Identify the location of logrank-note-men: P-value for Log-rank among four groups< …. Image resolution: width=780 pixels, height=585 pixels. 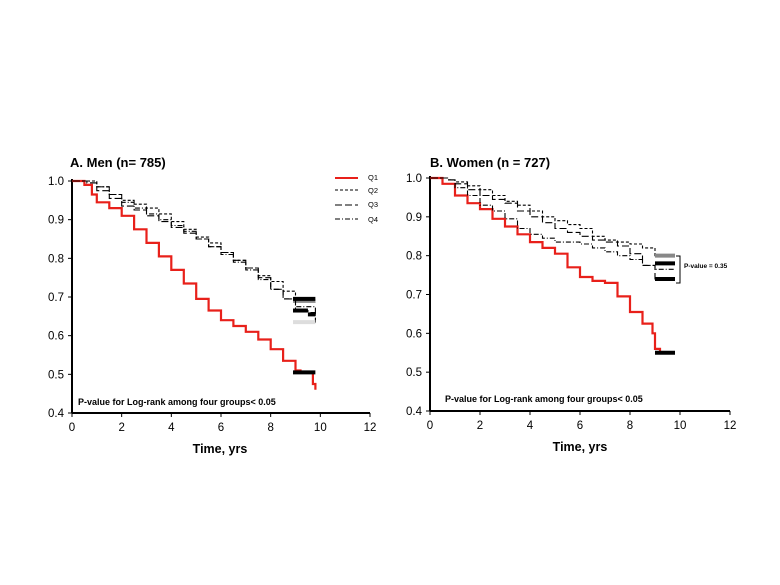
(177, 402).